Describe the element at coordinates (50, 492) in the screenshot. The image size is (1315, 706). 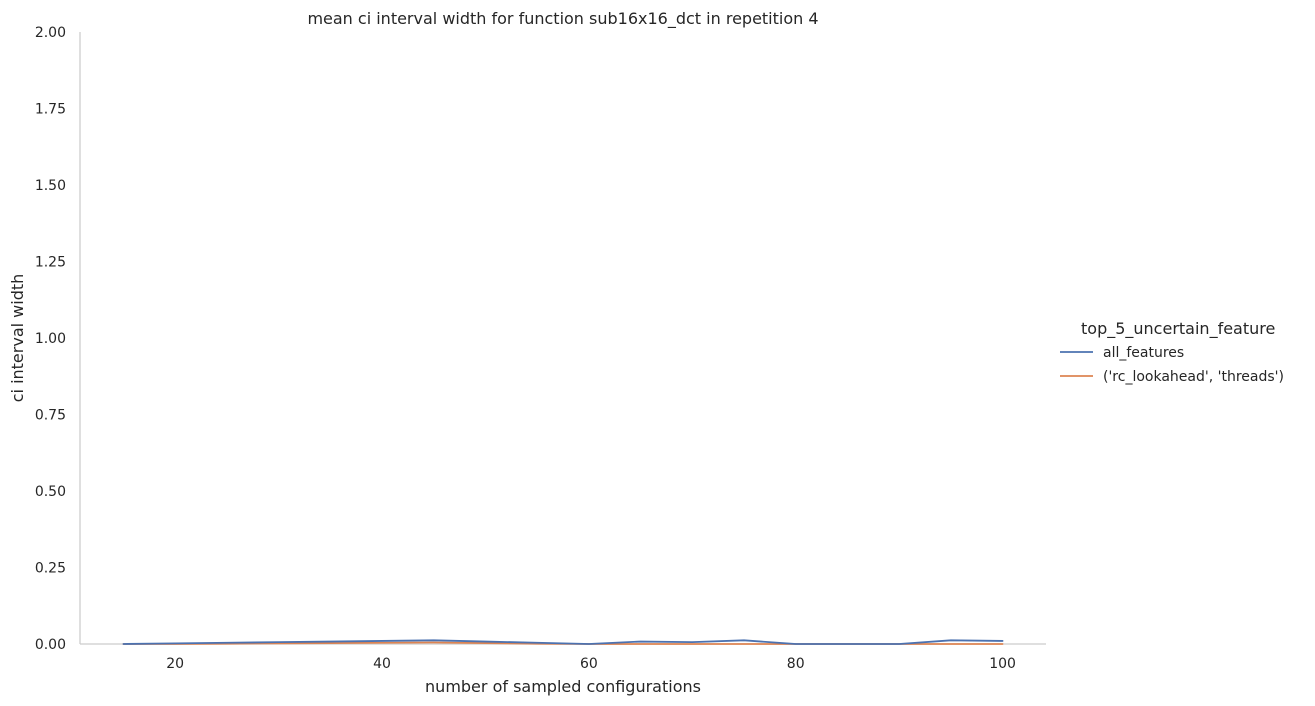
I see `y-tick-label: 0.50` at that location.